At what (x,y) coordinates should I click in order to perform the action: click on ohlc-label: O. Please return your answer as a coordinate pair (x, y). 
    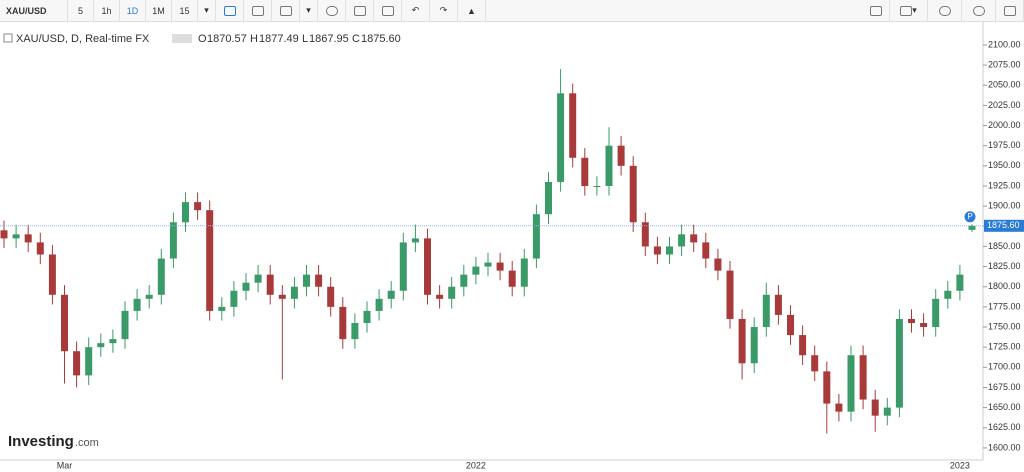
    Looking at the image, I should click on (202, 39).